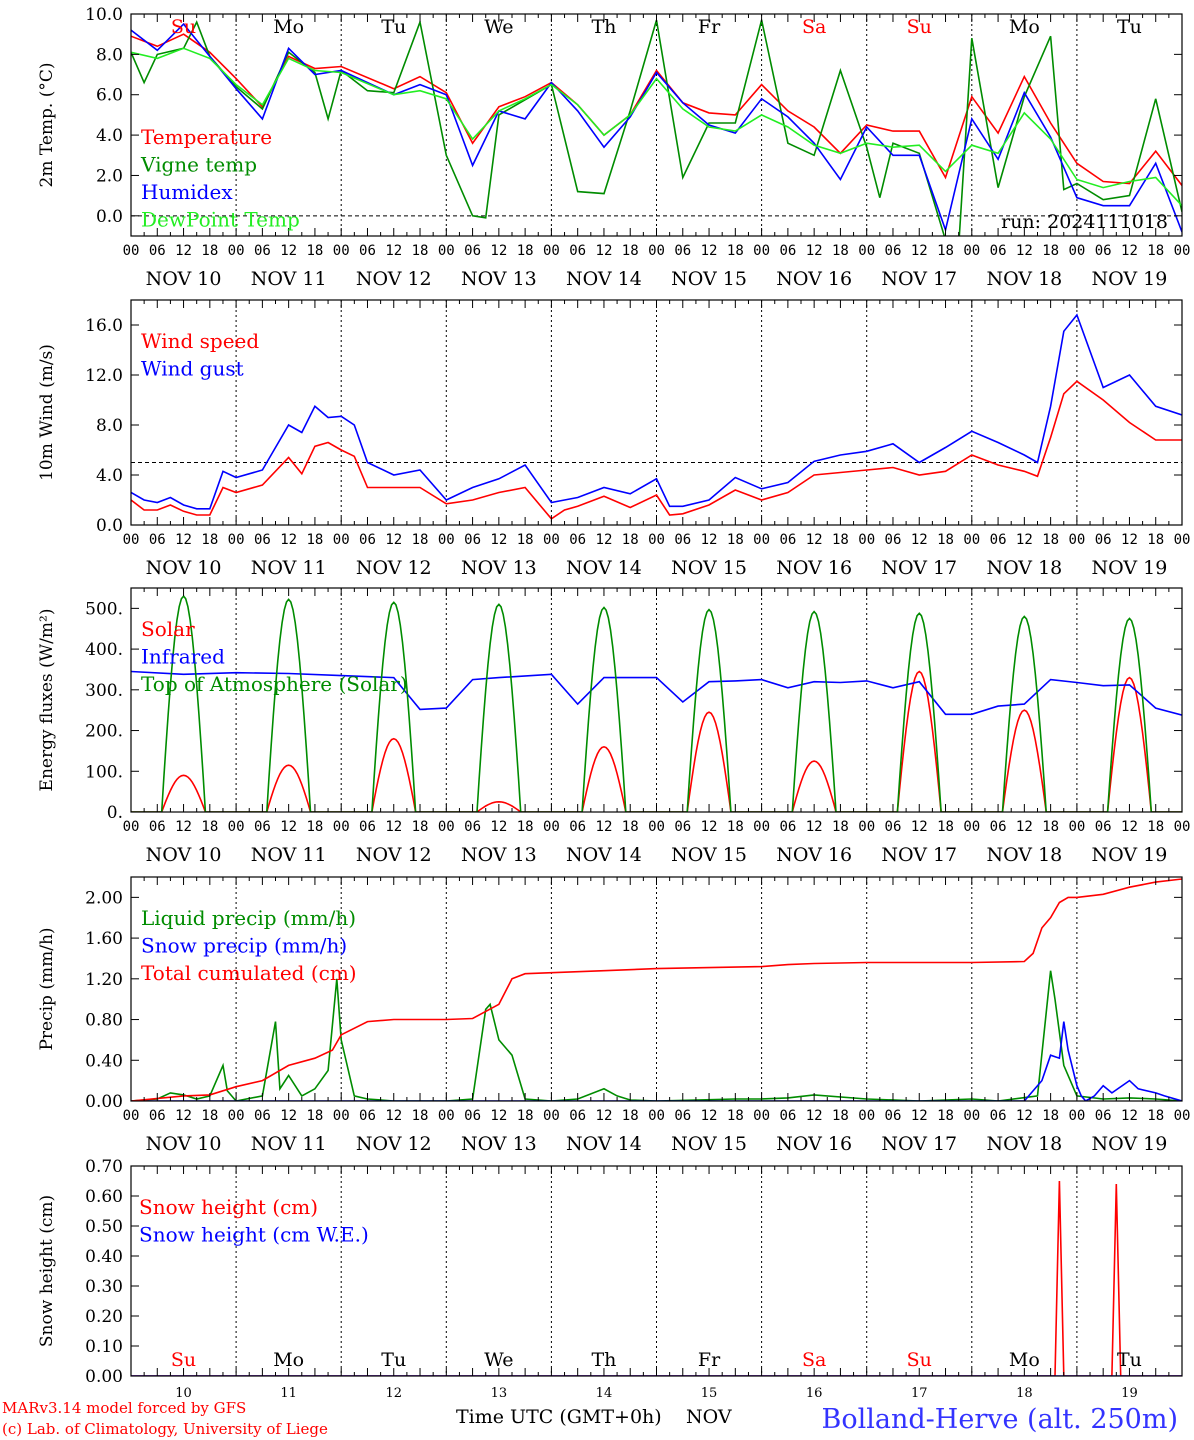 The width and height of the screenshot is (1194, 1440). Describe the element at coordinates (604, 1393) in the screenshot. I see `day-number: 14` at that location.